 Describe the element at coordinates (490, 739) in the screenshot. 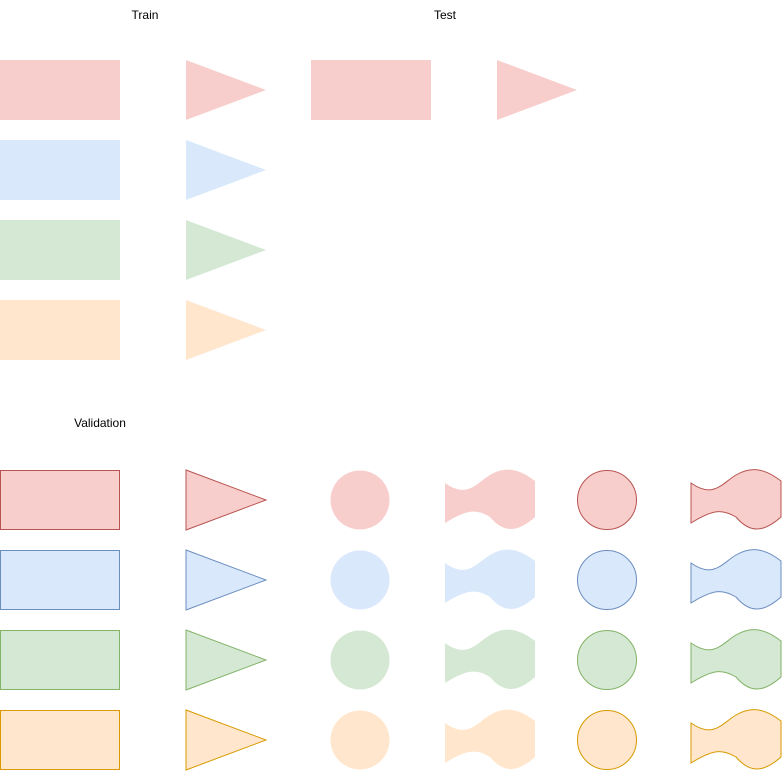

I see `validation-orange-wave-shape` at that location.